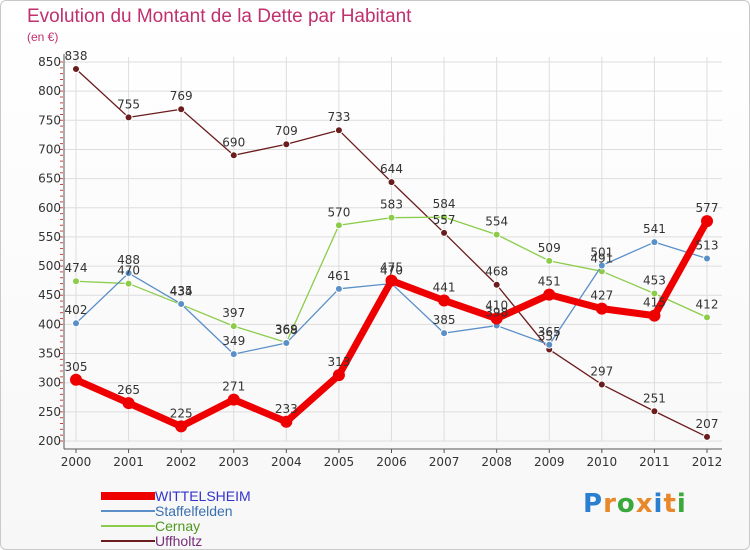 This screenshot has height=550, width=750. I want to click on x-tick-label: 2004, so click(286, 462).